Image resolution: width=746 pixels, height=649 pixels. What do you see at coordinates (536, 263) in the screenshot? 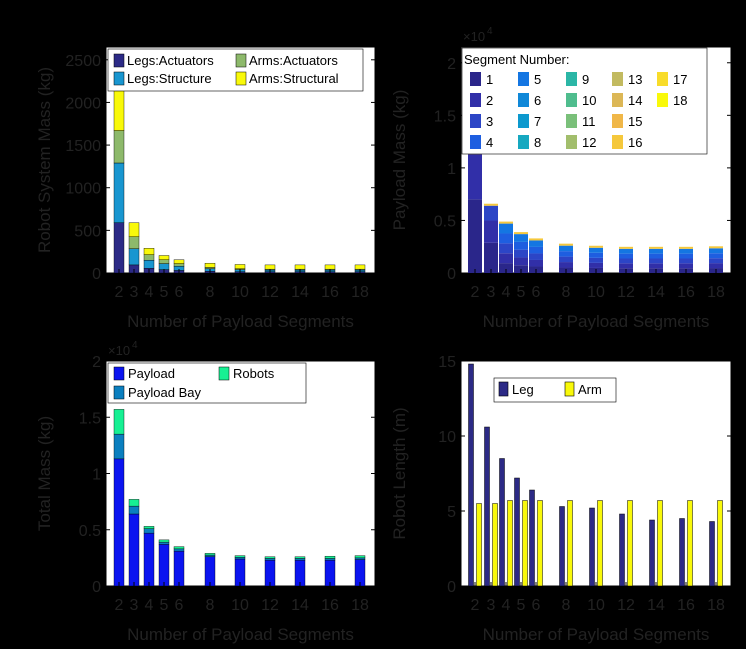
I see `bar-seg-6-s2` at bounding box center [536, 263].